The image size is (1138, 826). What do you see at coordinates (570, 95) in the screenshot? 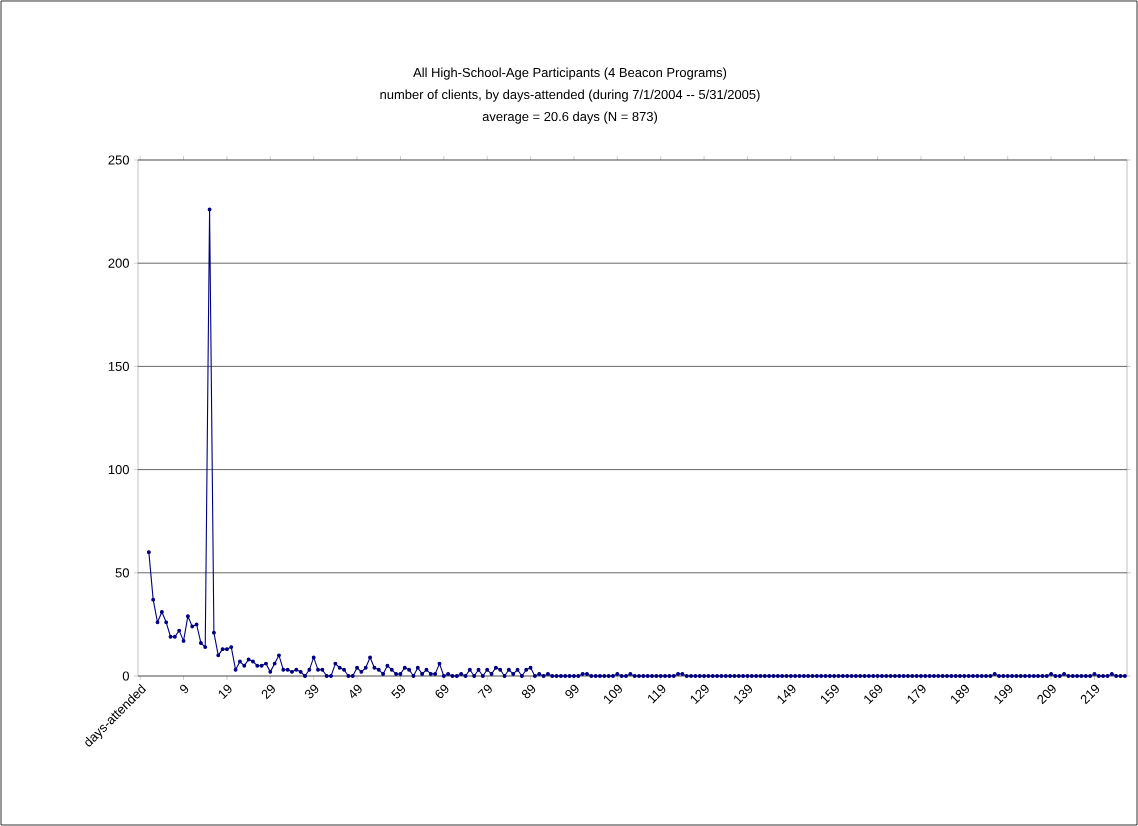
I see `chart-subtitle: number of clients, by days-attended (during 7/1/2004 -- 5/31/2005)` at bounding box center [570, 95].